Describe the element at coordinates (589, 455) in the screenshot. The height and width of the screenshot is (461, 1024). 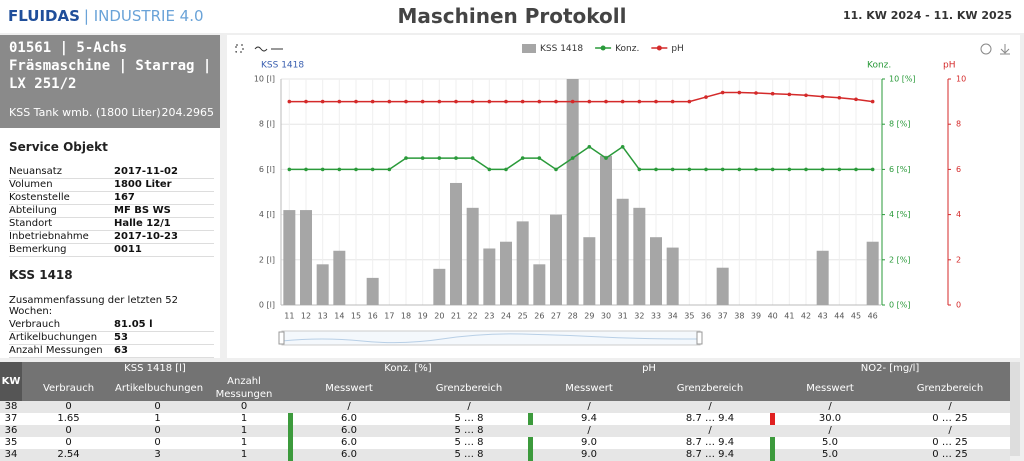
I see `table-cell: 9.0` at that location.